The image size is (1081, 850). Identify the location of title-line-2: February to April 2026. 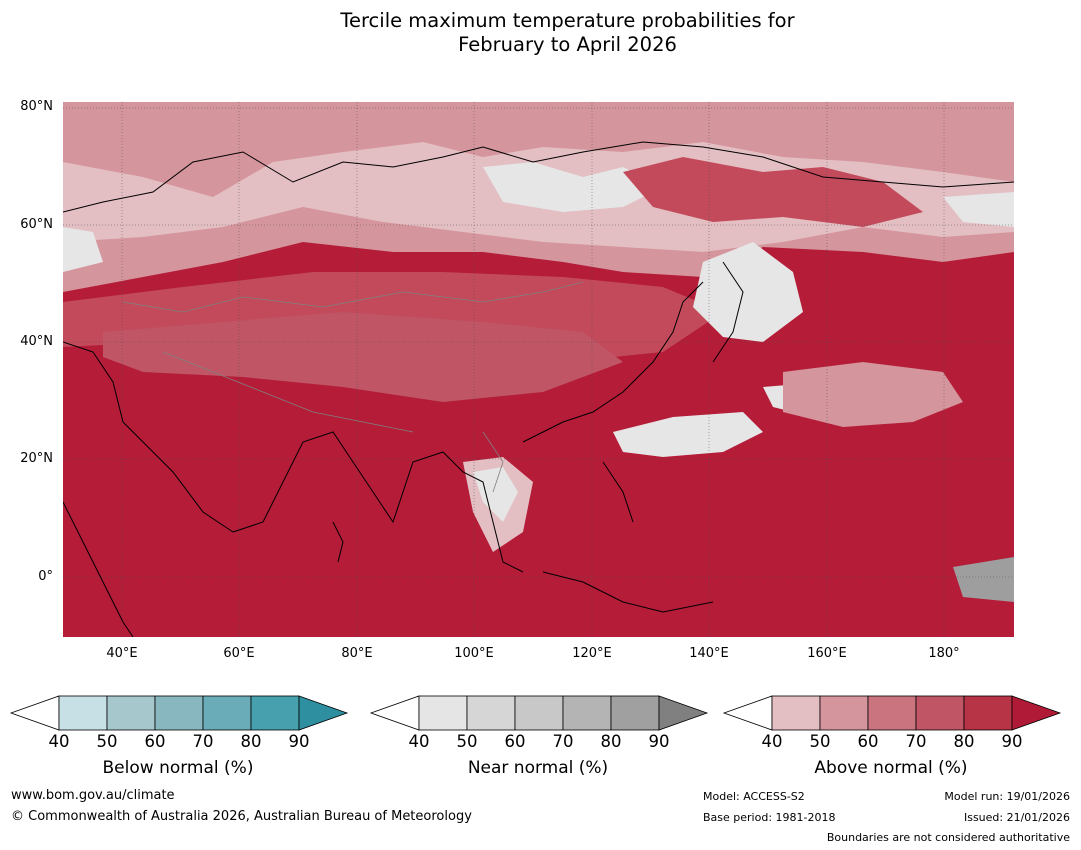
(567, 44).